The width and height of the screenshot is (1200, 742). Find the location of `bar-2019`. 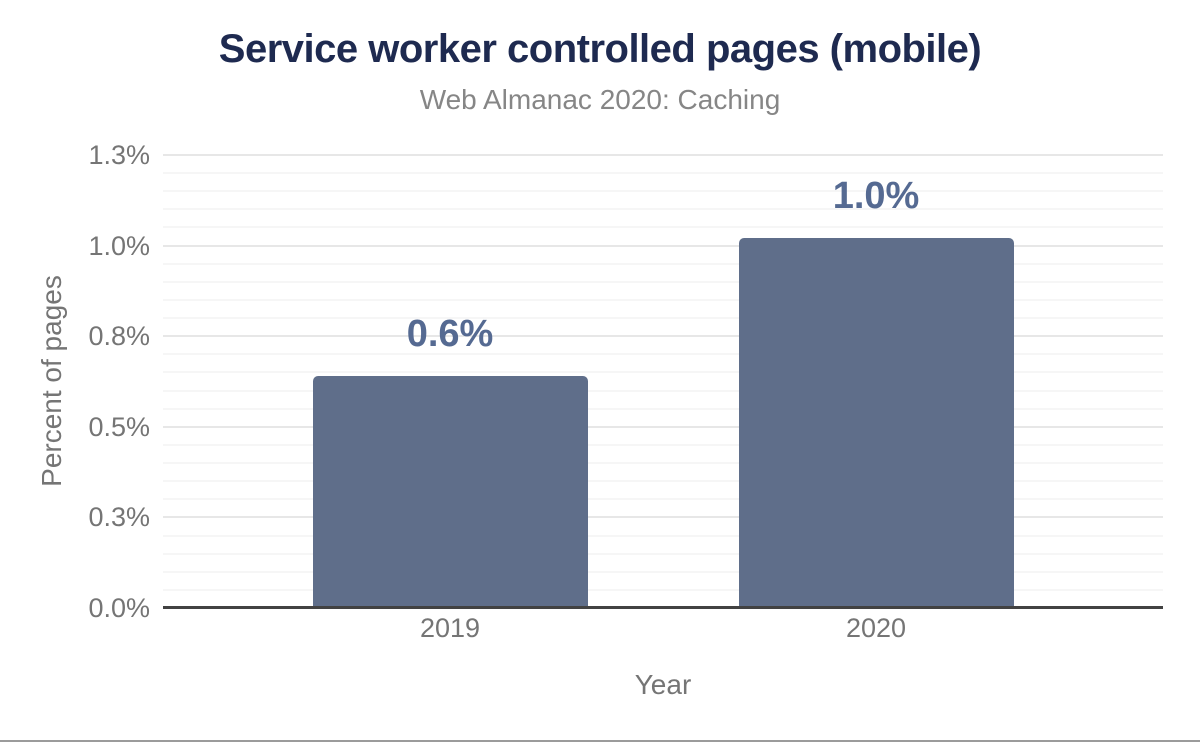

bar-2019 is located at coordinates (450, 492).